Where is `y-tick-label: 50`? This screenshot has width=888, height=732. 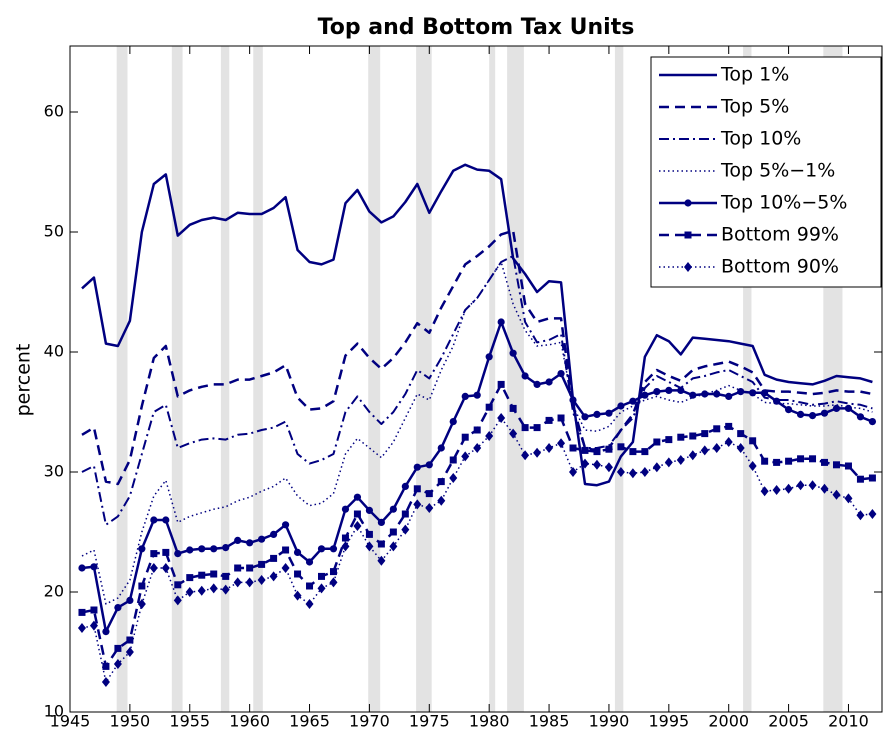
y-tick-label: 50 is located at coordinates (54, 231).